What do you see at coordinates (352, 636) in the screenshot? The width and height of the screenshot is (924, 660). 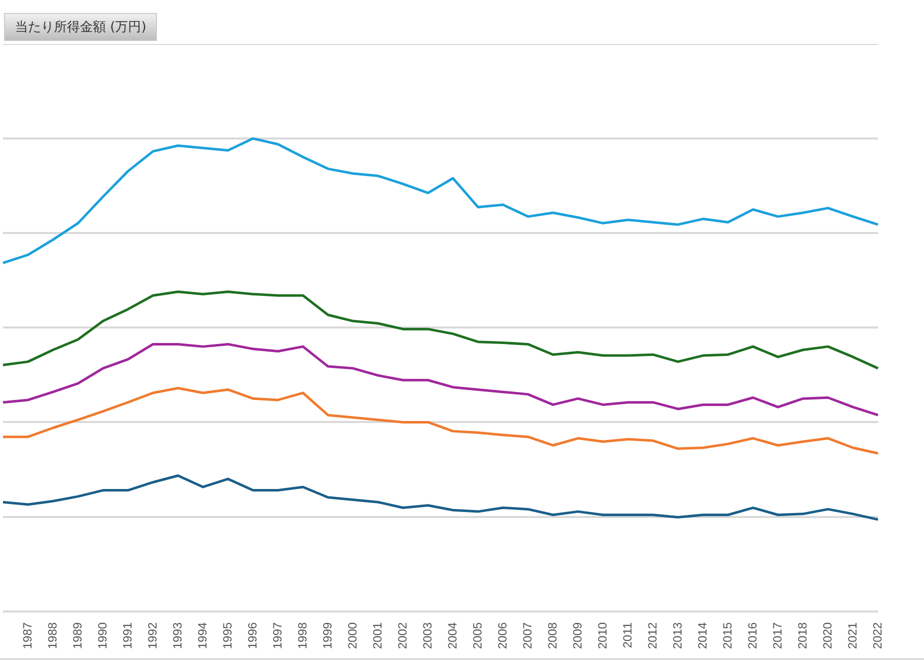 I see `x-tick-label: 2000` at bounding box center [352, 636].